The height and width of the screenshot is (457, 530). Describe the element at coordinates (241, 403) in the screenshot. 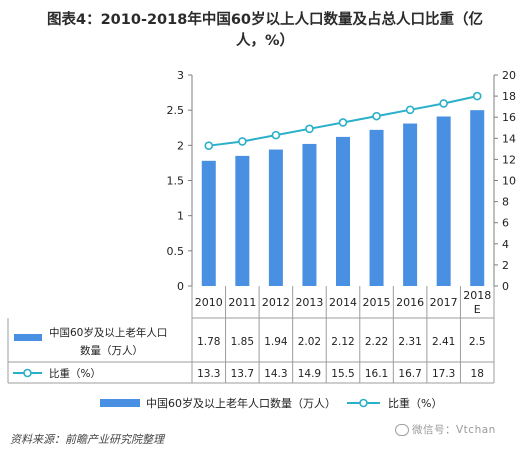

I see `legend-label: 中国60岁及以上老年人口数量（万人）` at that location.